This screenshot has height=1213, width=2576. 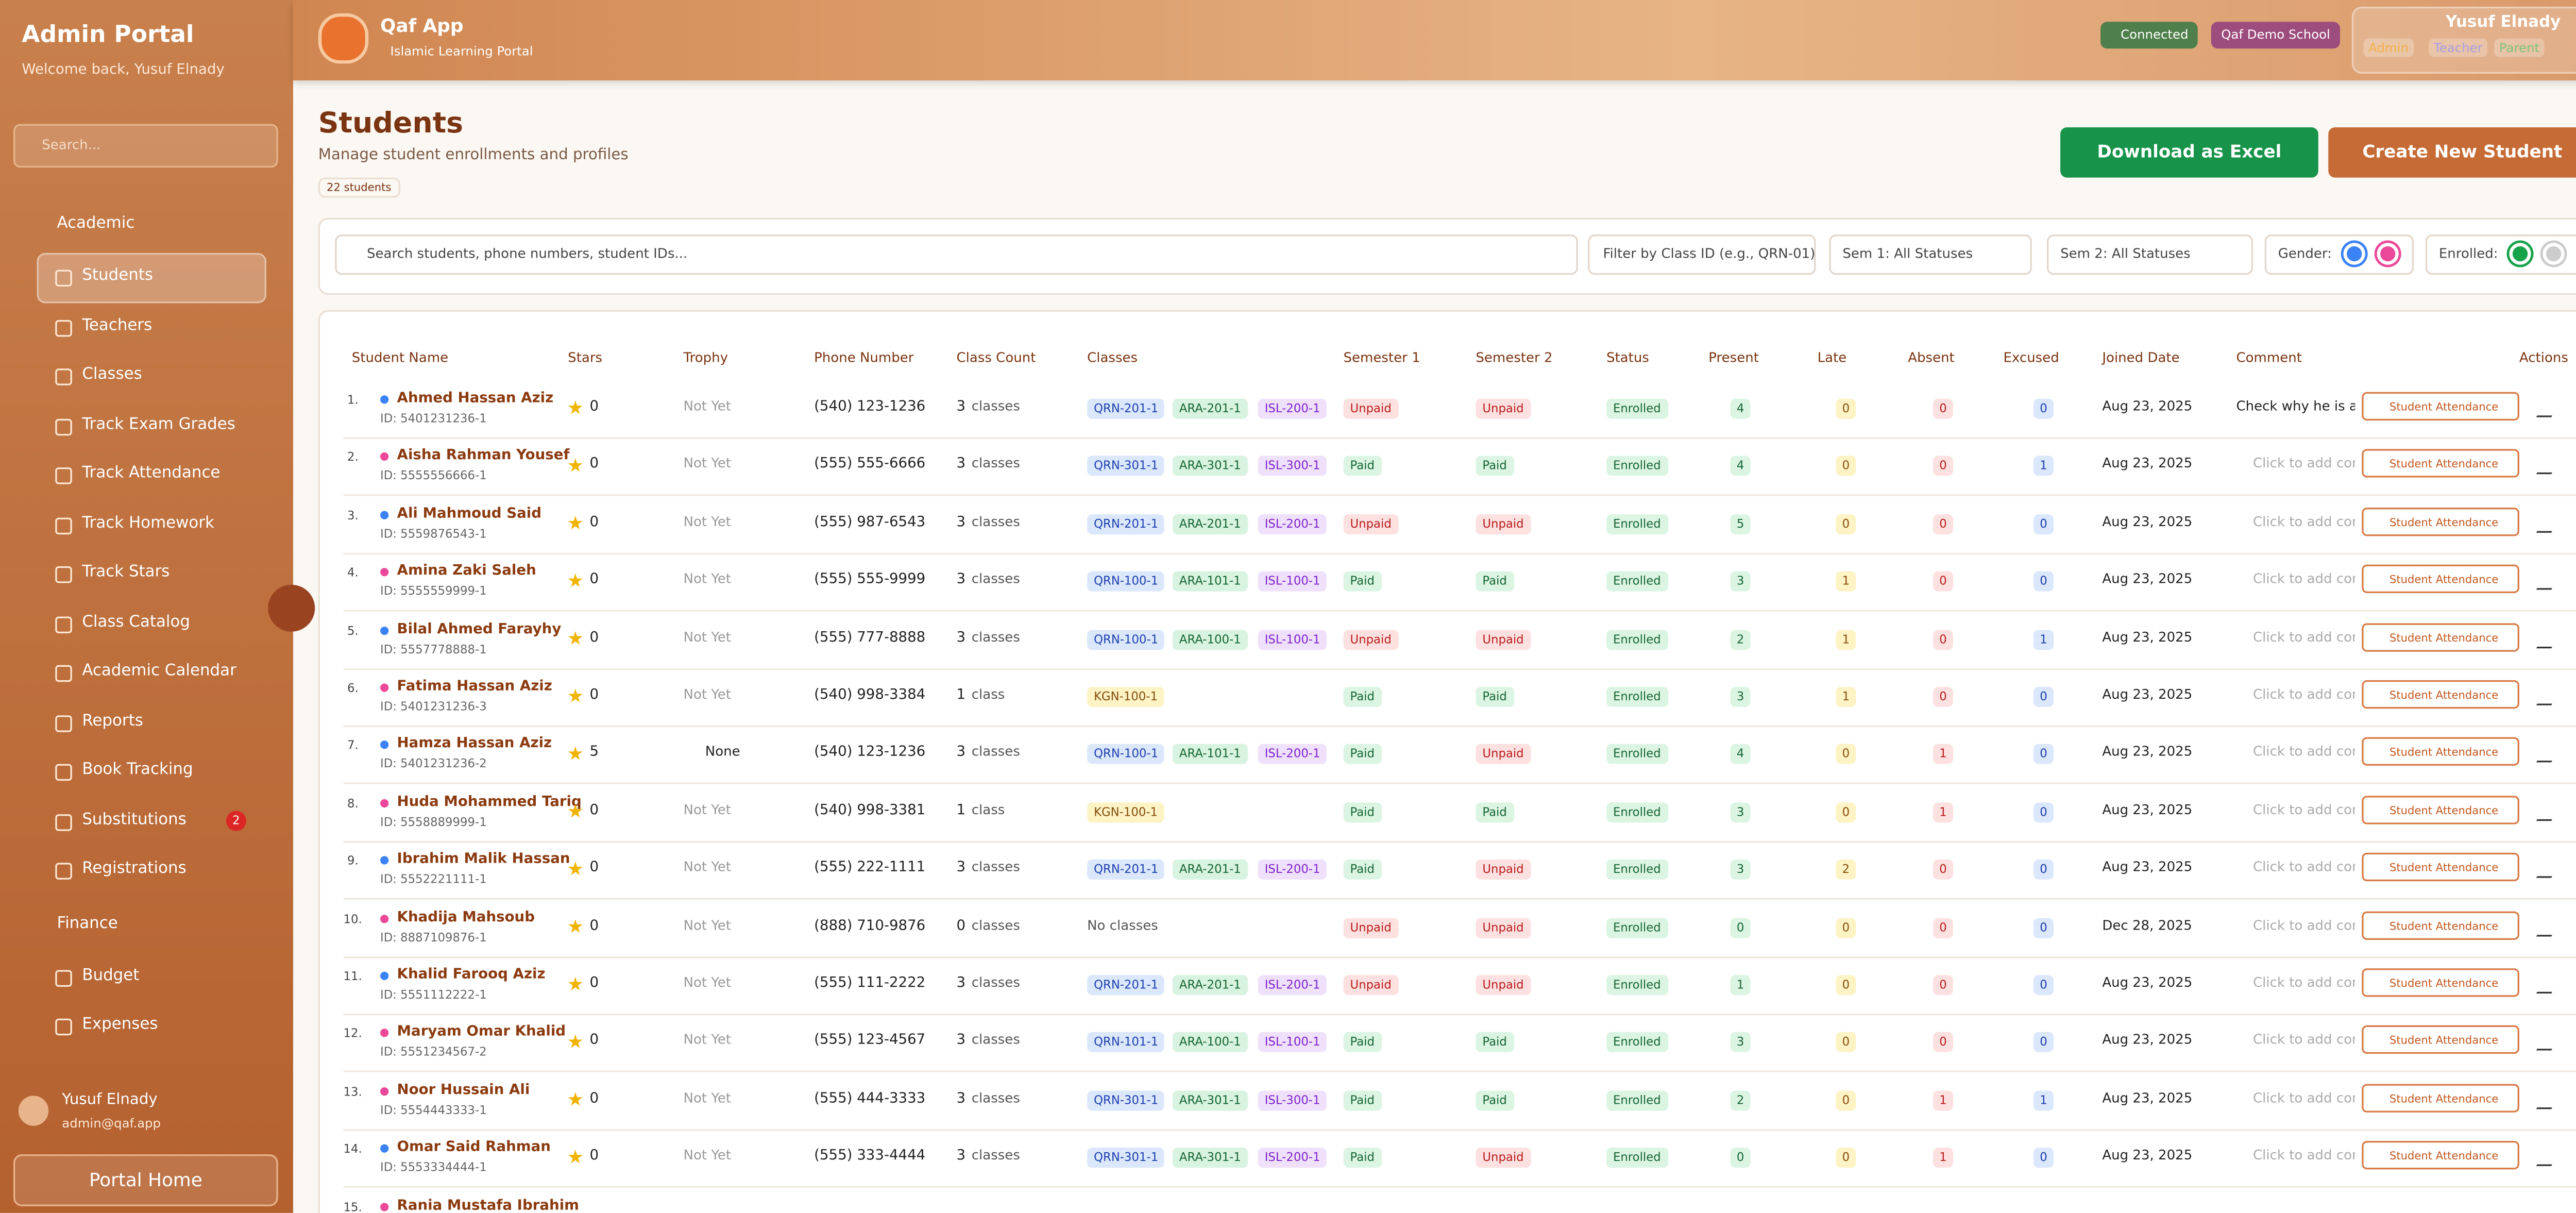 What do you see at coordinates (134, 869) in the screenshot?
I see `nav-item: Registrations` at bounding box center [134, 869].